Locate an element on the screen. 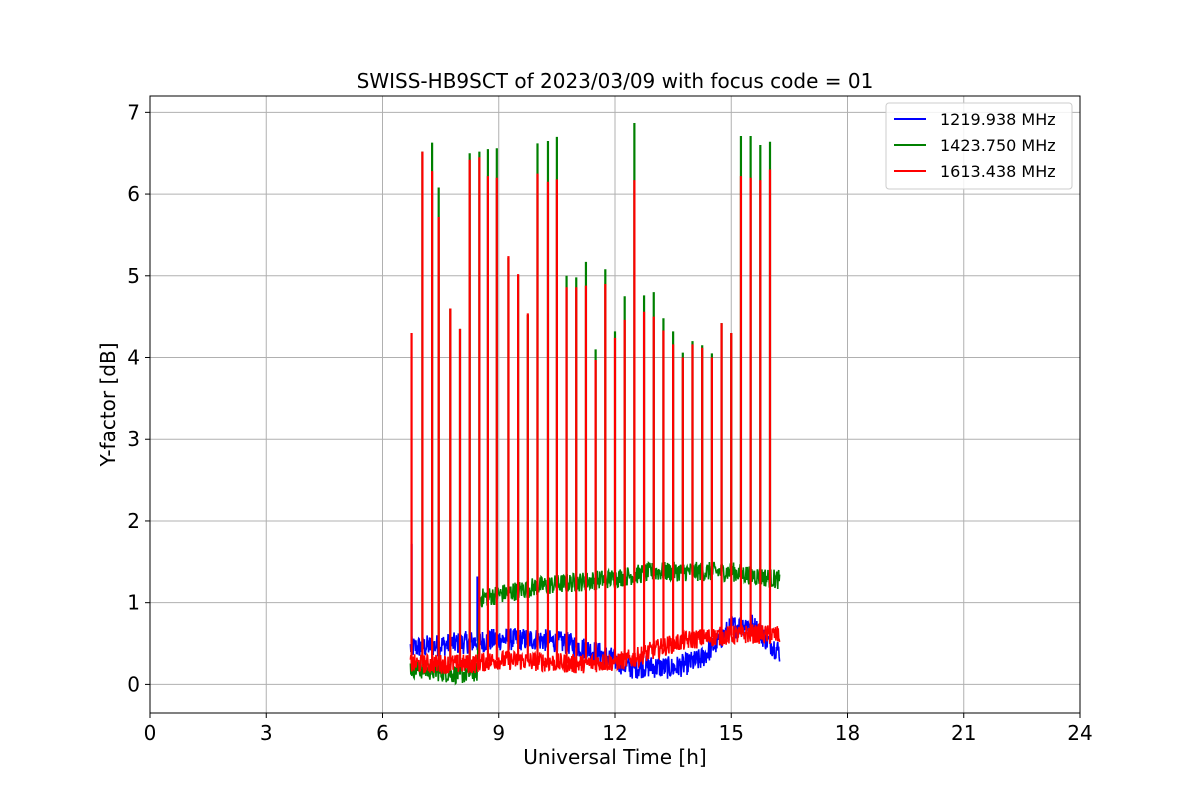  y-tick-label: 6 is located at coordinates (133, 194).